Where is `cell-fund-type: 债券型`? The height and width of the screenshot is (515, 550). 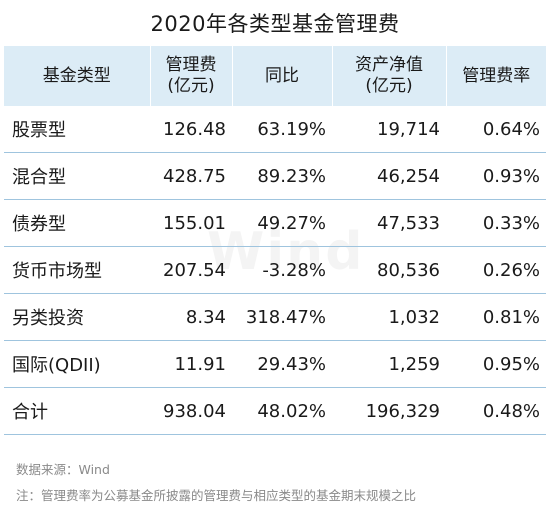
cell-fund-type: 债券型 is located at coordinates (77, 223).